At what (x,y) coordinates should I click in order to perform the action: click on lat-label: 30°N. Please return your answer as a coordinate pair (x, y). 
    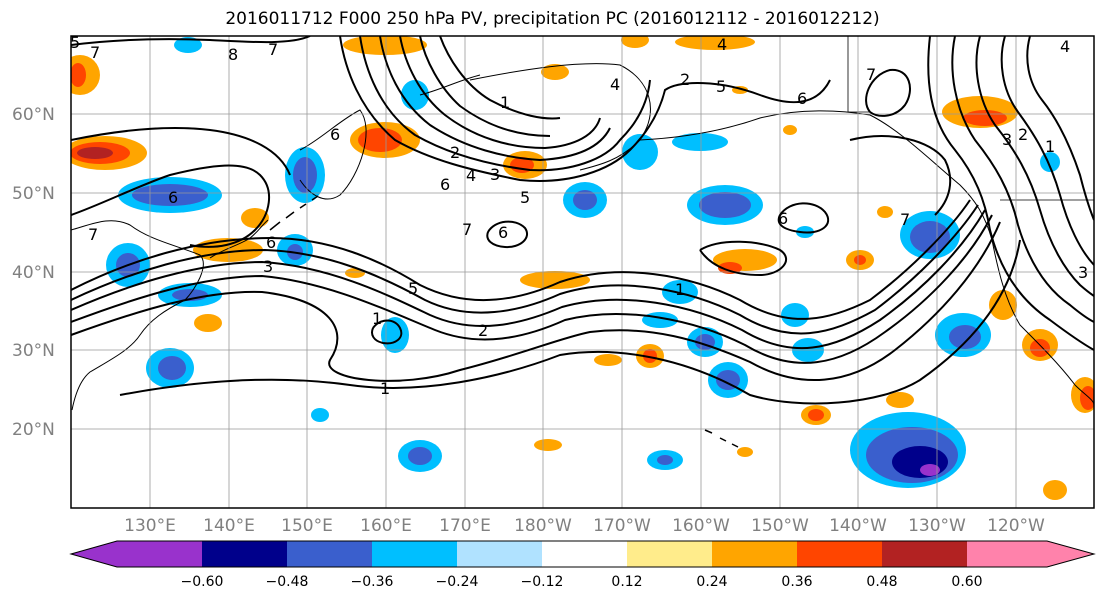
    Looking at the image, I should click on (33, 351).